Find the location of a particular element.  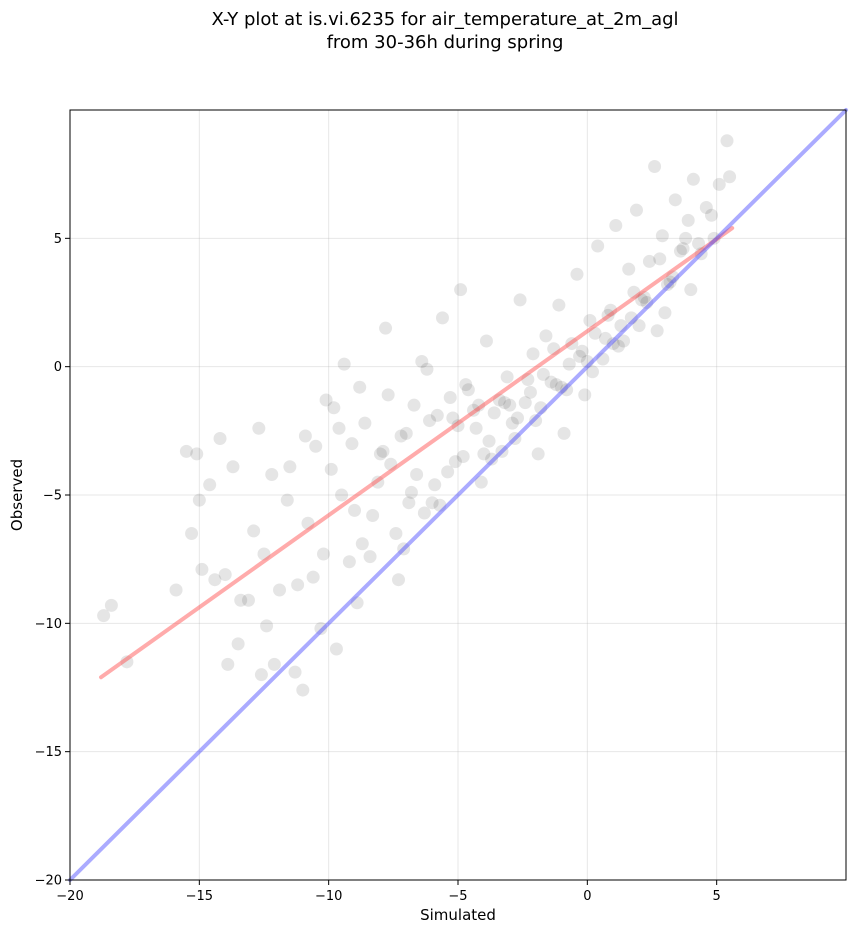

y-tick-label: −20 is located at coordinates (48, 881).